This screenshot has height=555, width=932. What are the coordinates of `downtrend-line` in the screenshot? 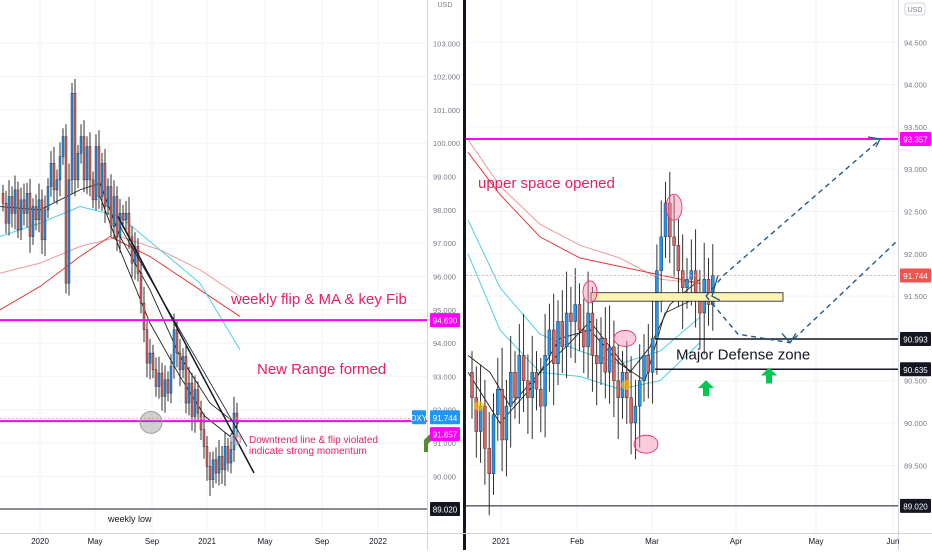 It's located at (186, 345).